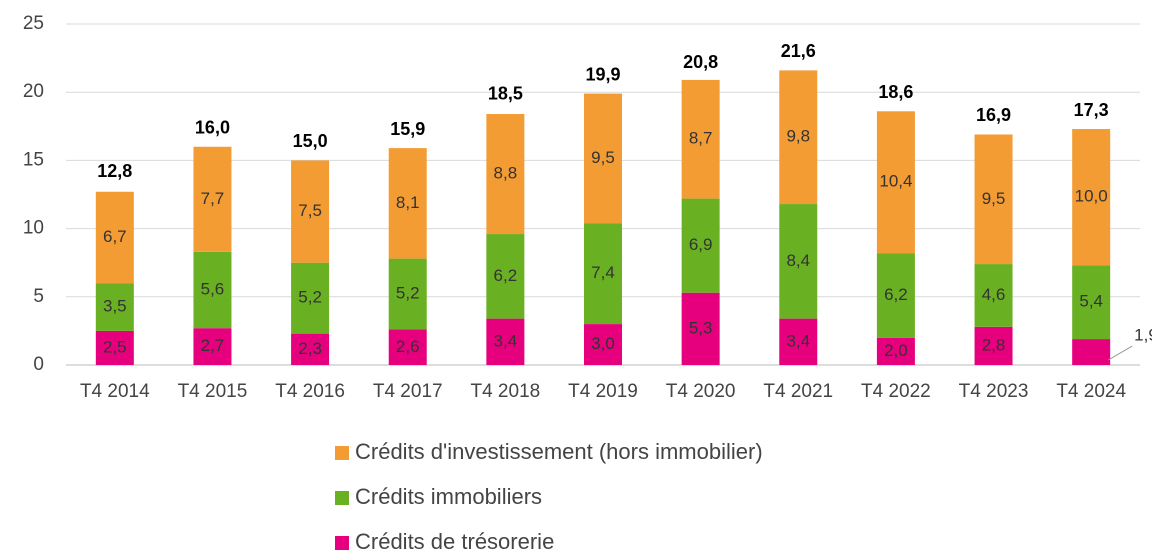  Describe the element at coordinates (602, 74) in the screenshot. I see `total-label: 19,9` at that location.